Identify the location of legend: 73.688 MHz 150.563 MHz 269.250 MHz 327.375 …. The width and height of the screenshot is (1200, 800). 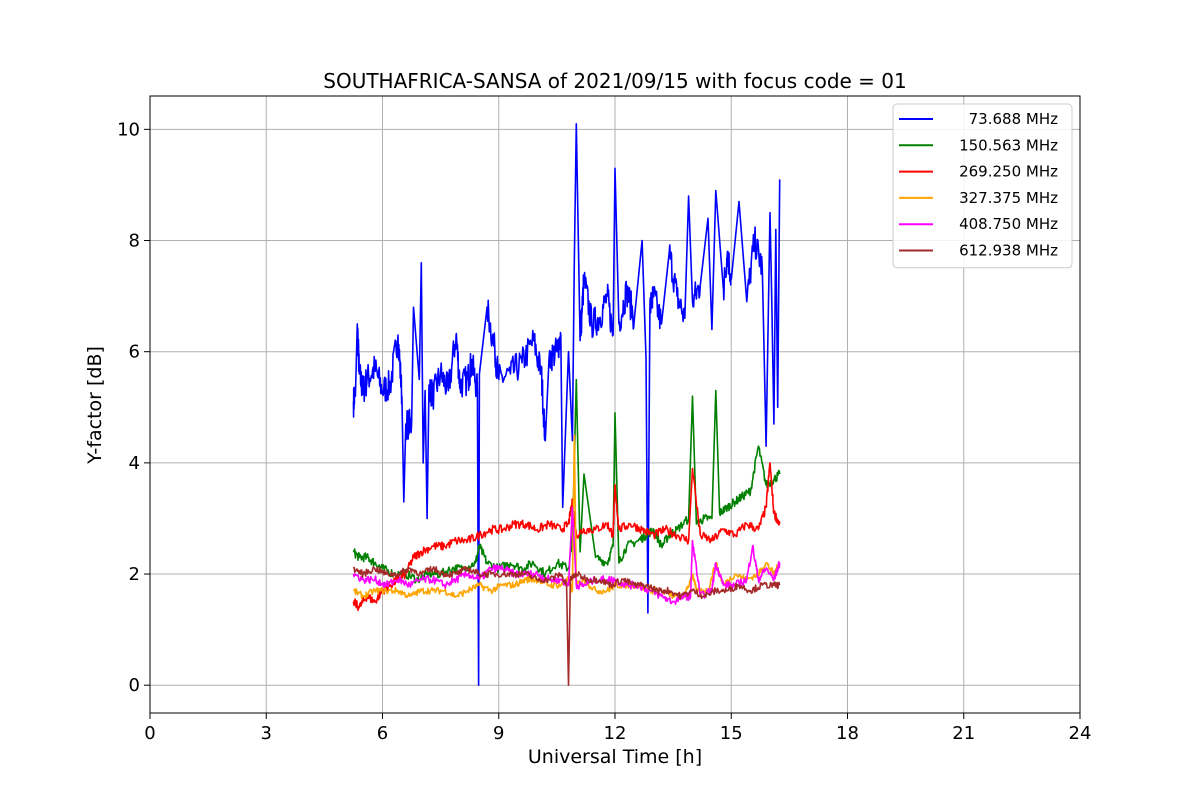
(982, 186).